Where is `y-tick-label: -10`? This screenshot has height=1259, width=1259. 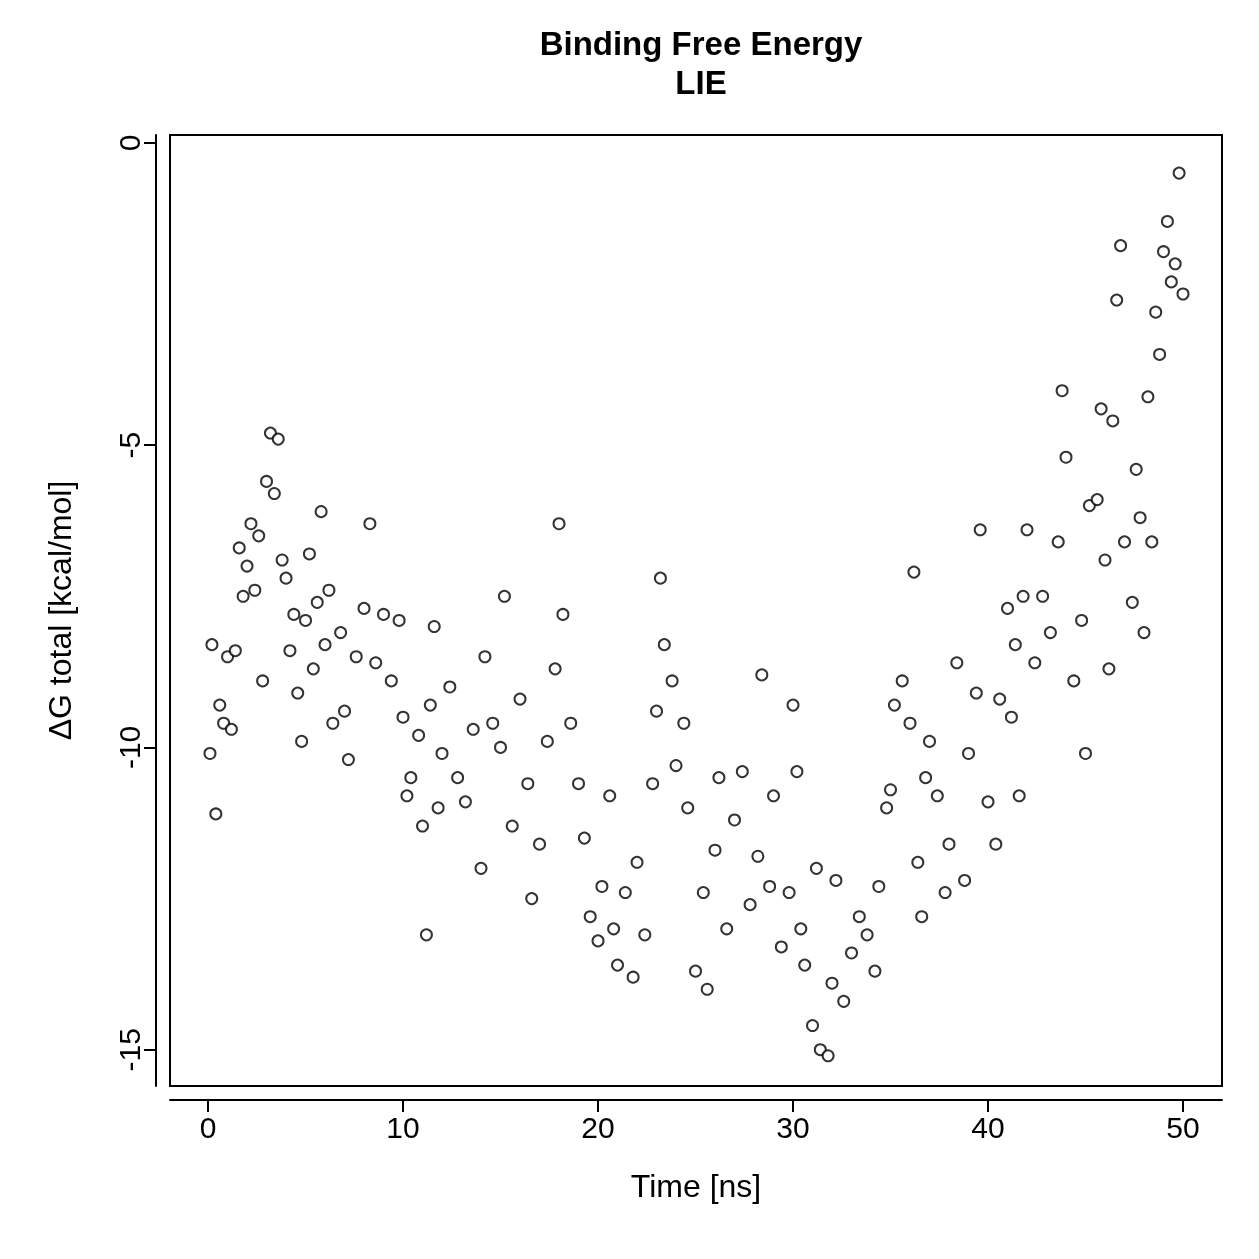
y-tick-label: -10 is located at coordinates (129, 747).